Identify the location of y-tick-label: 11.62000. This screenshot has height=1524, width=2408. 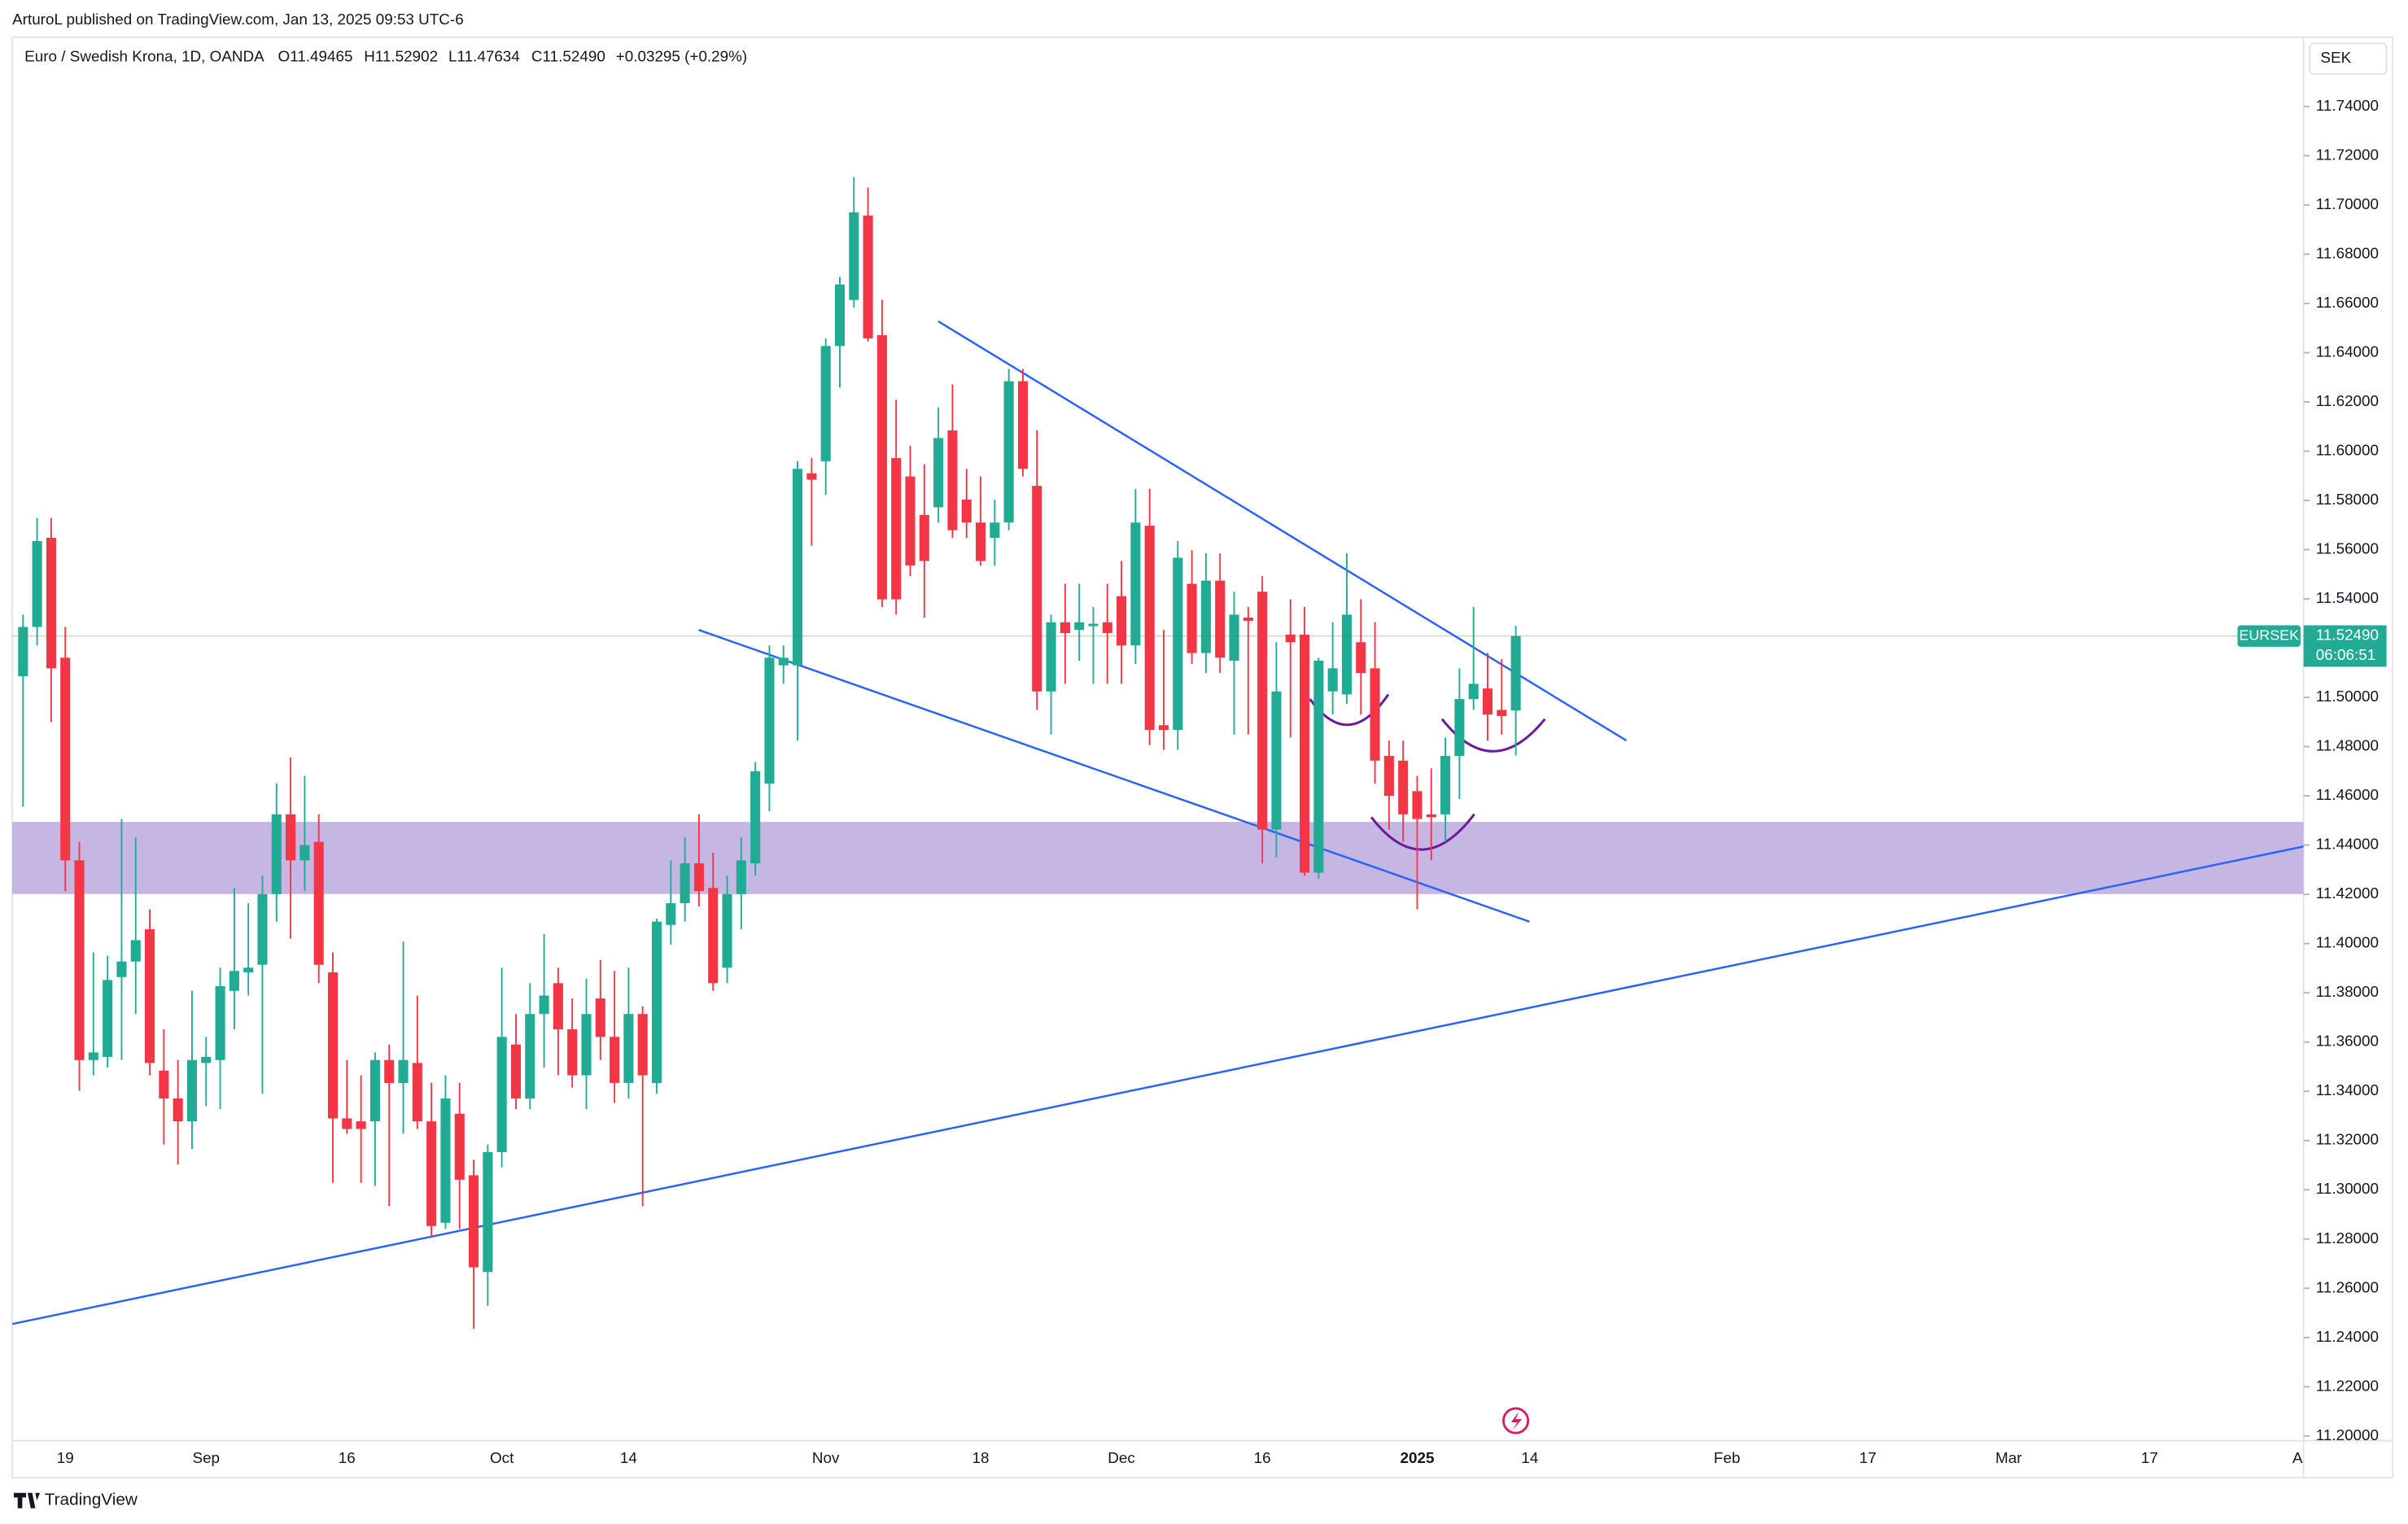
(2347, 400).